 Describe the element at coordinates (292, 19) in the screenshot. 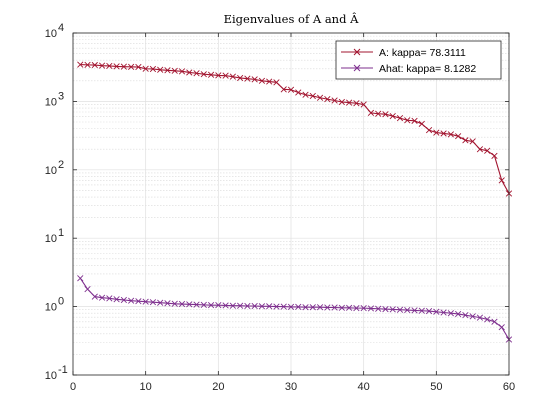

I see `chart-title: Eigenvalues of A and Â` at that location.